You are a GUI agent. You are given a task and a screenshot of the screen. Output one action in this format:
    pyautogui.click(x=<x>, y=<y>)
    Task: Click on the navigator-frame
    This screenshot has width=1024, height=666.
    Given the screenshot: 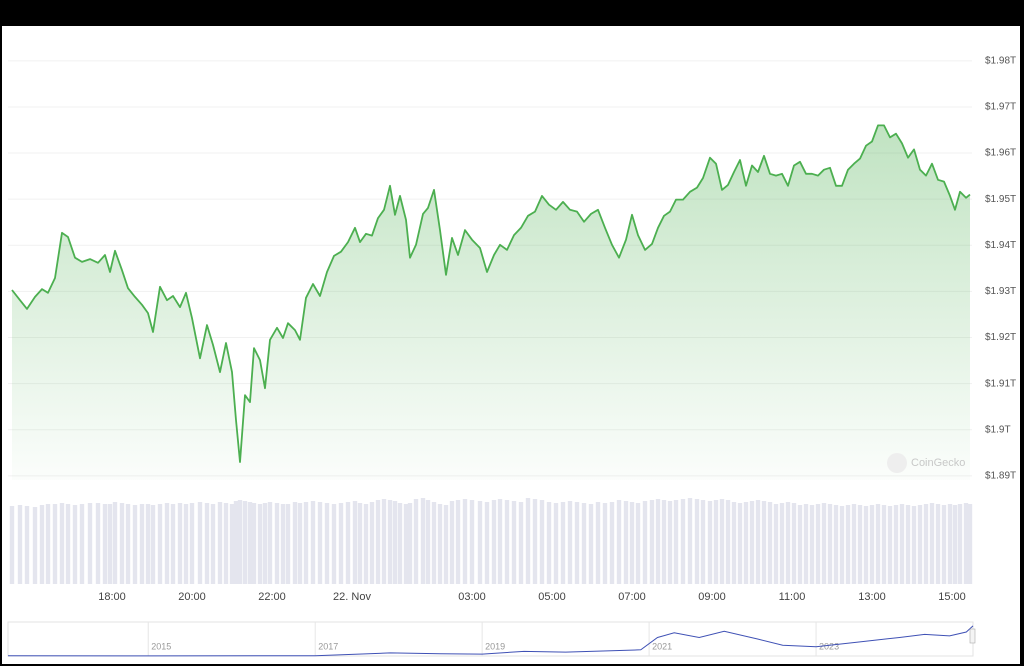 What is the action you would take?
    pyautogui.click(x=490, y=639)
    